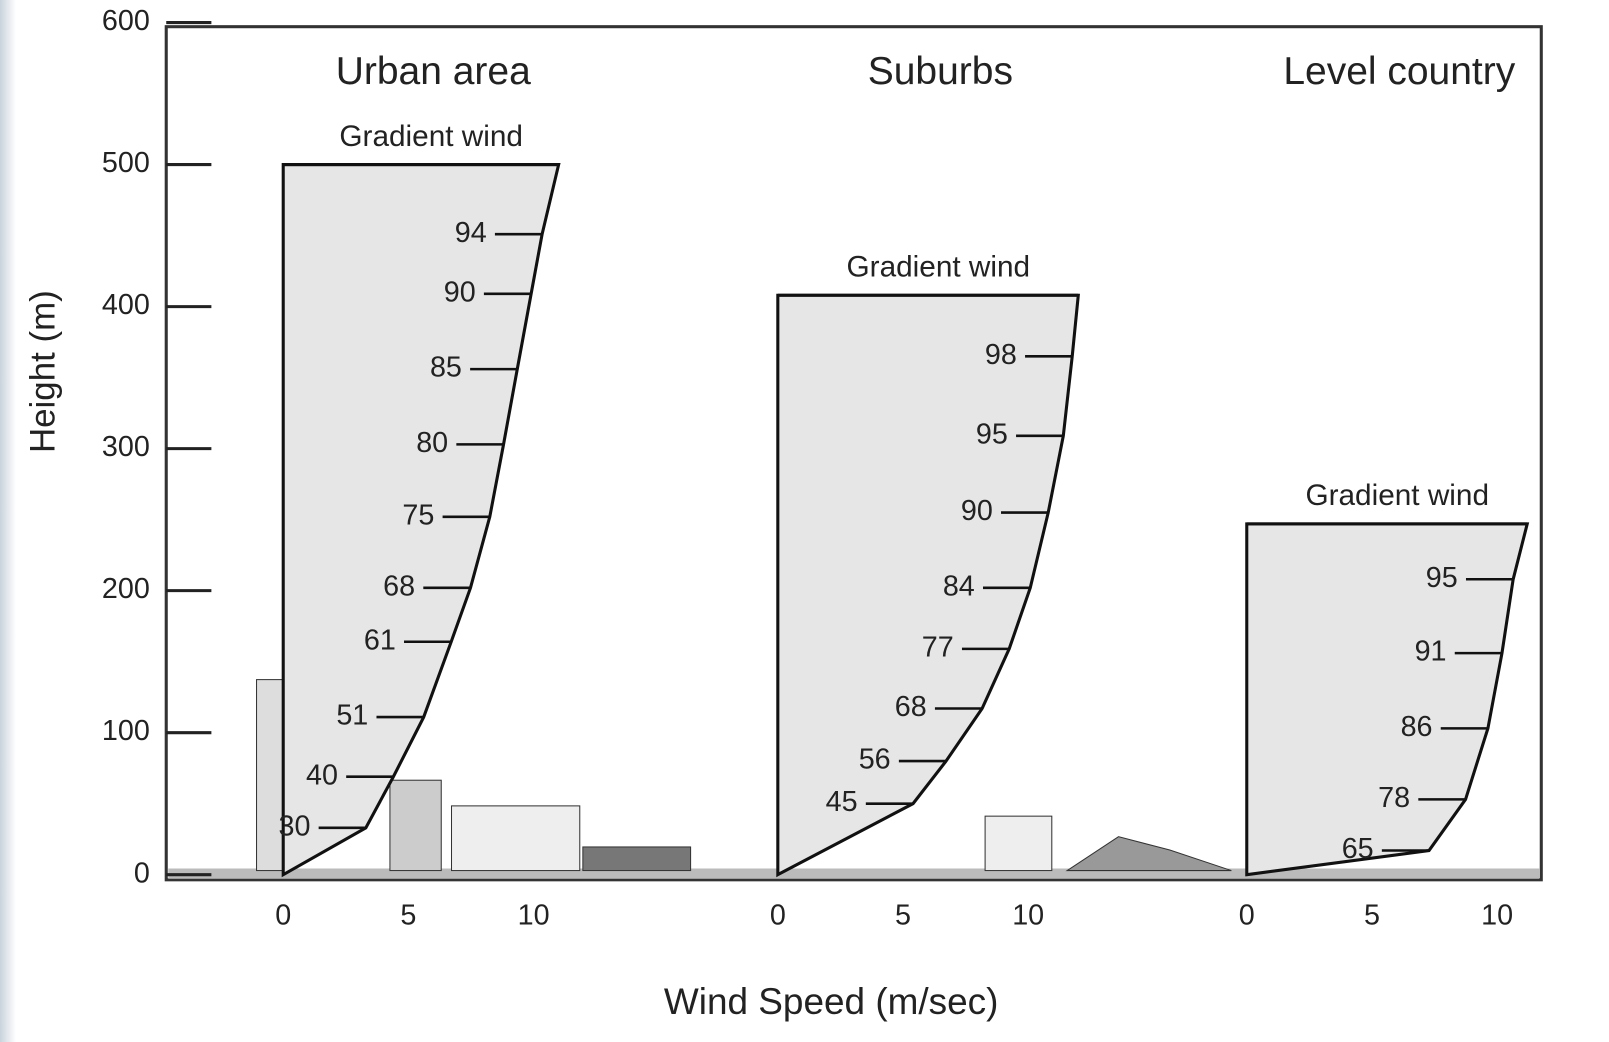  Describe the element at coordinates (1394, 798) in the screenshot. I see `profile-label: 78` at that location.